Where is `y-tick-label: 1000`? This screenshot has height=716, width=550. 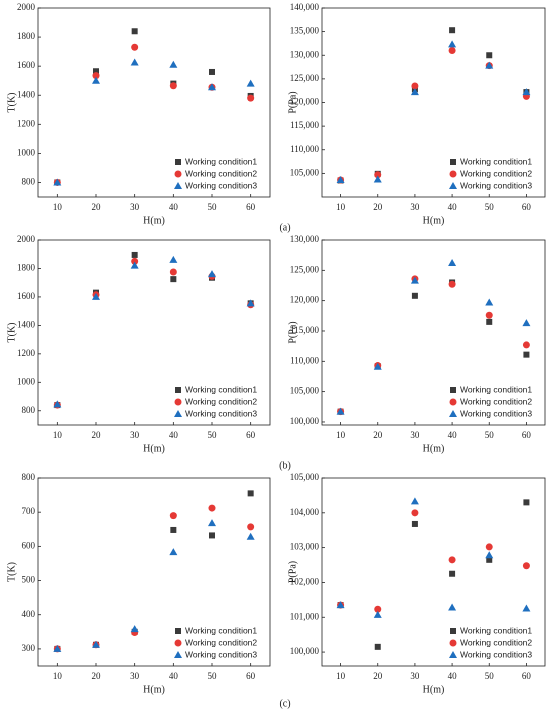 y-tick-label: 1000 is located at coordinates (26, 152).